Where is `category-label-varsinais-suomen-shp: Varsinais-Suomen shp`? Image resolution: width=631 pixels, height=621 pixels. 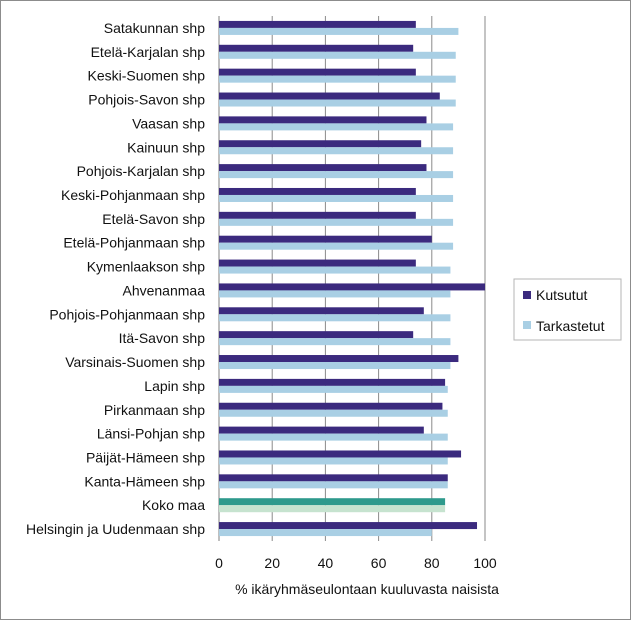 category-label-varsinais-suomen-shp: Varsinais-Suomen shp is located at coordinates (135, 362).